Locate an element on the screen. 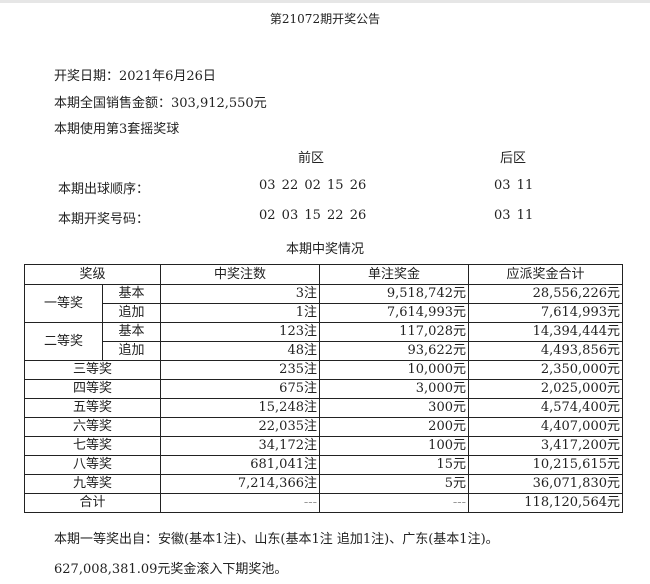 Image resolution: width=650 pixels, height=584 pixels. page-title: 第21072期开奖公告 is located at coordinates (325, 19).